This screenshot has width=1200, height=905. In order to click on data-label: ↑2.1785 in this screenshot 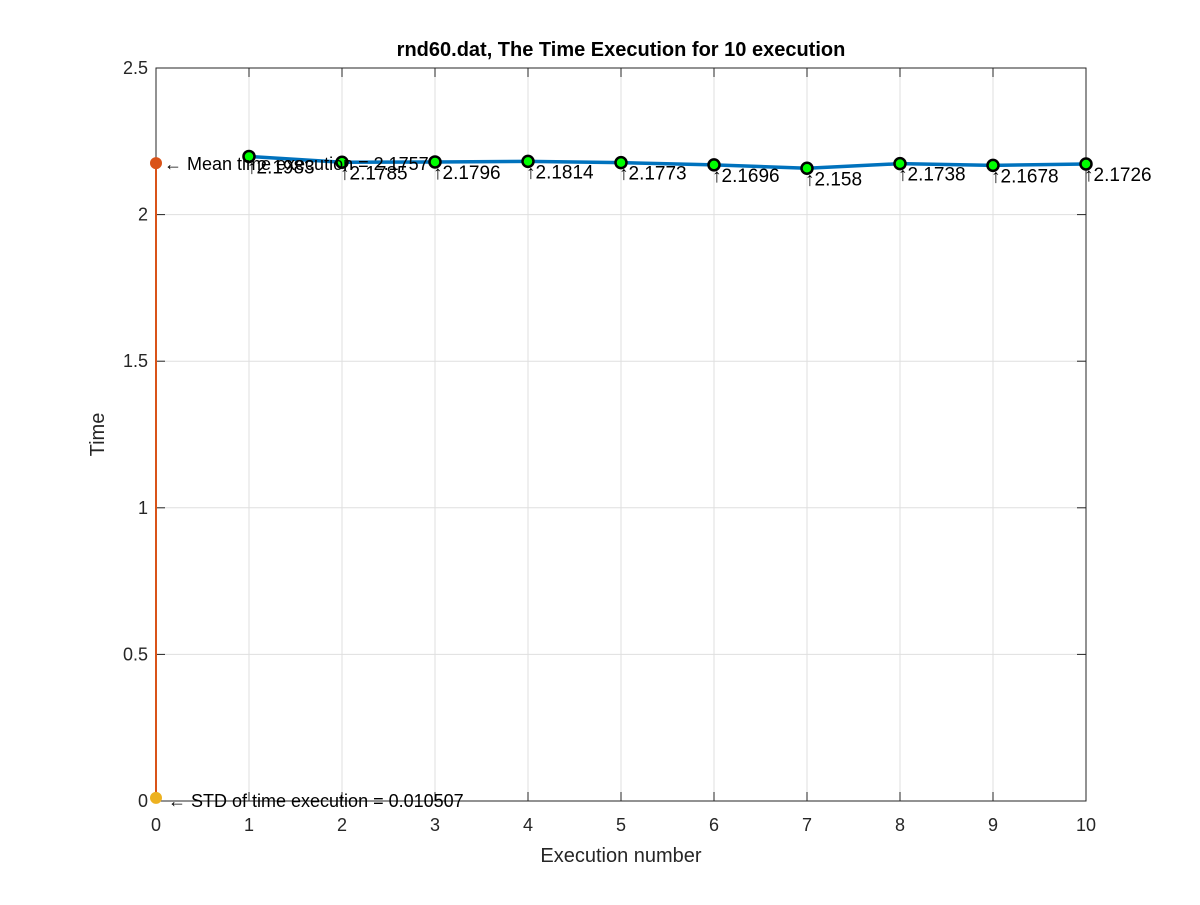, I will do `click(374, 173)`.